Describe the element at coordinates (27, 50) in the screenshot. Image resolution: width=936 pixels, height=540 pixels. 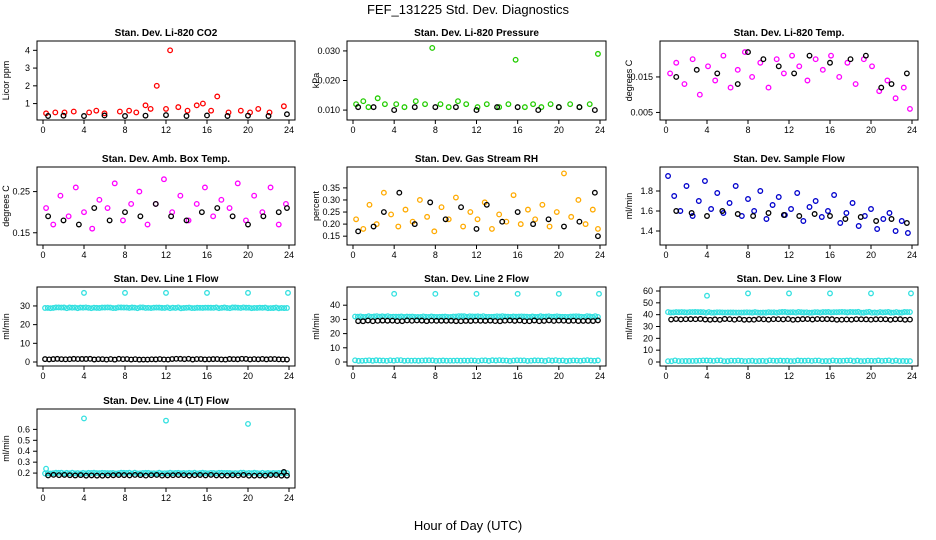
I see `y-tick-label: 4` at that location.